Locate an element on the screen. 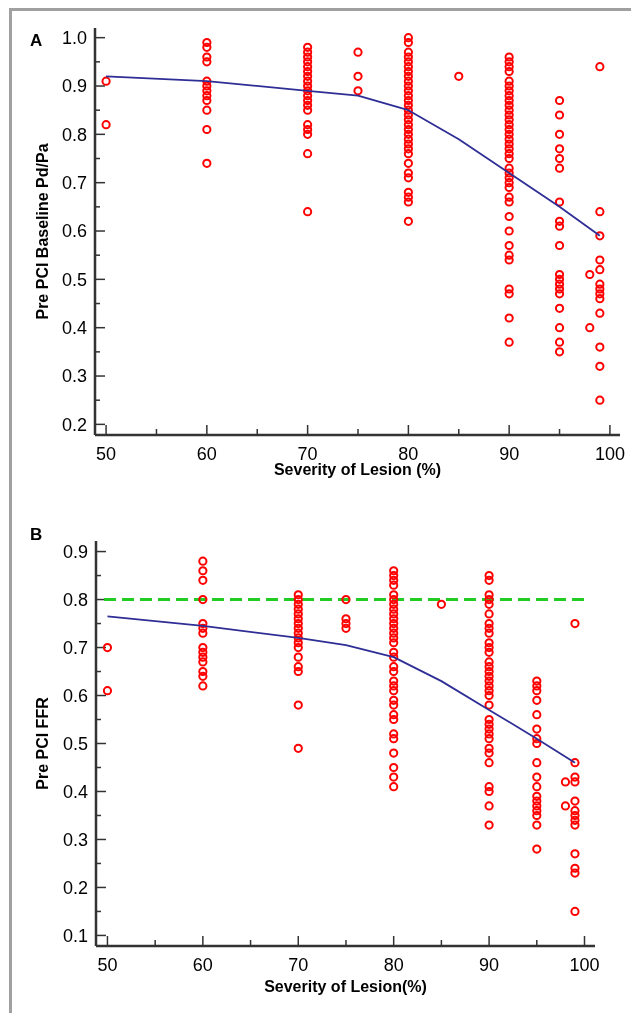 This screenshot has height=1013, width=631. chart-title: A is located at coordinates (36, 40).